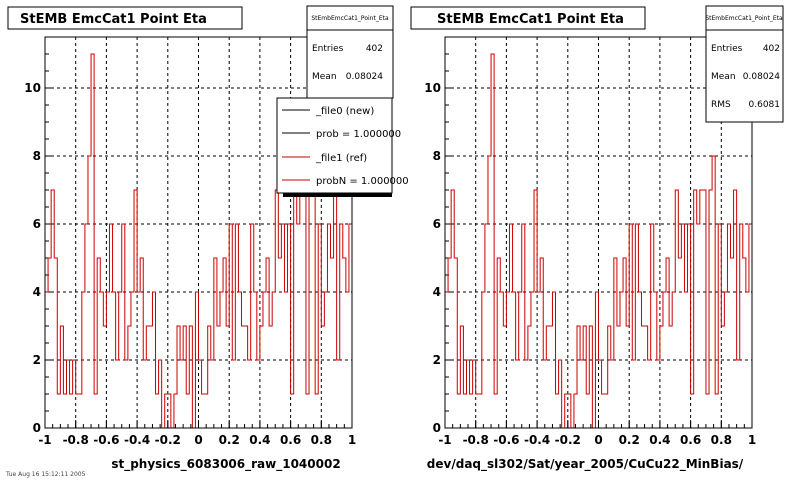 The image size is (800, 480). Describe the element at coordinates (744, 18) in the screenshot. I see `stats-name-right: StEmbEmcCat1_Point_Eta` at that location.